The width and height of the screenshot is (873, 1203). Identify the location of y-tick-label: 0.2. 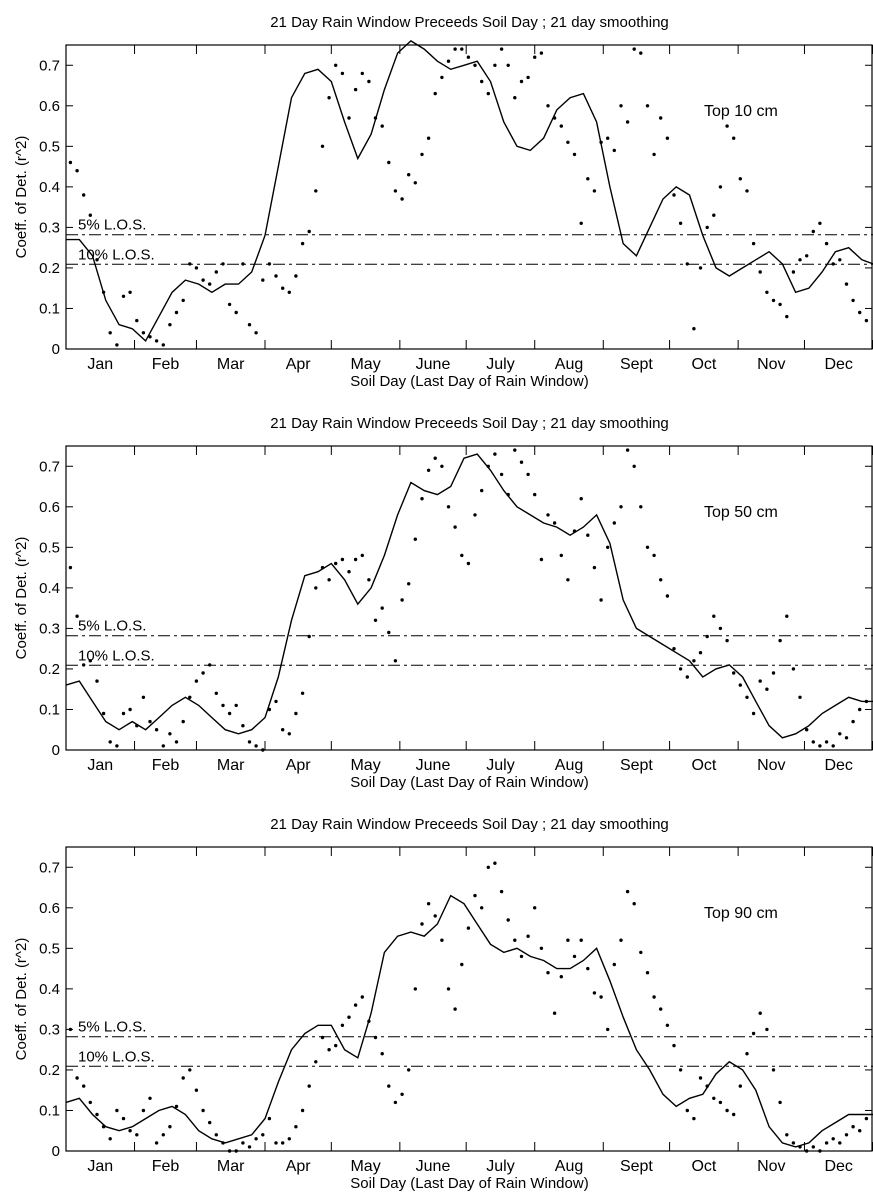
(49, 268).